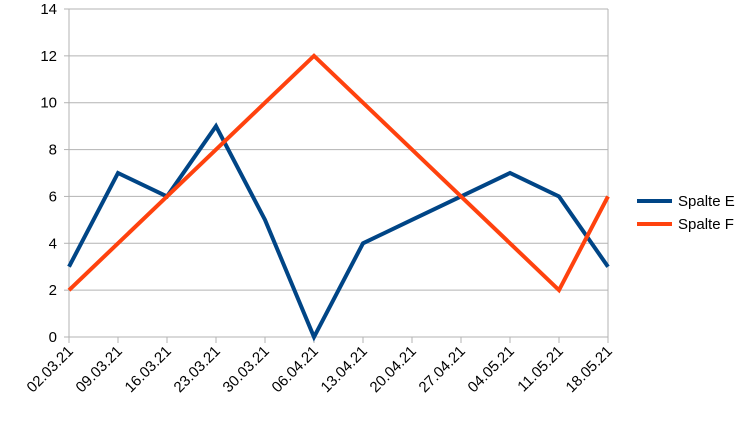 Image resolution: width=756 pixels, height=425 pixels. Describe the element at coordinates (148, 369) in the screenshot. I see `x-tick-label: 16.03.21` at that location.